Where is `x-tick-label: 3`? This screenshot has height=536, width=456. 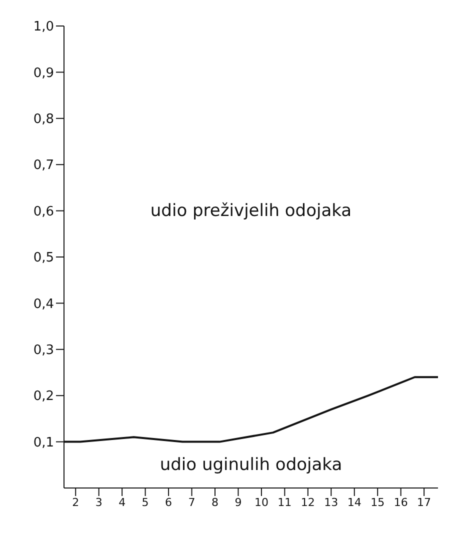 x-tick-label: 3 is located at coordinates (98, 502).